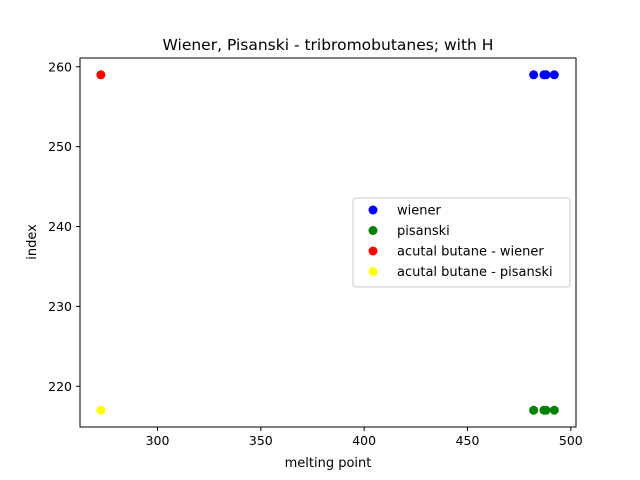 The width and height of the screenshot is (640, 480). Describe the element at coordinates (419, 211) in the screenshot. I see `legend-label: wiener` at that location.